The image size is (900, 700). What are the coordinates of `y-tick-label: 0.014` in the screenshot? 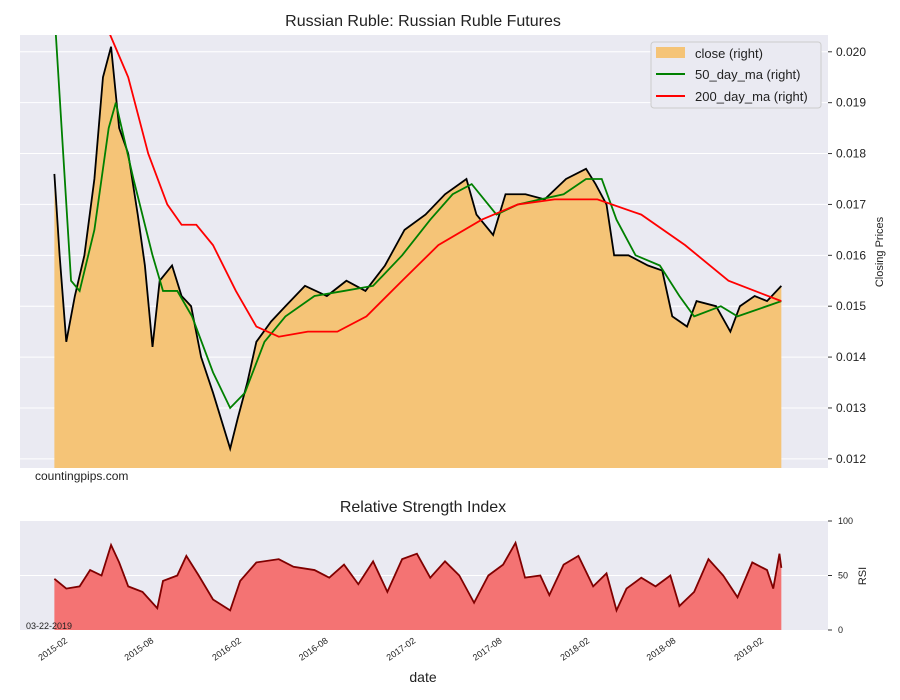 It's located at (851, 357).